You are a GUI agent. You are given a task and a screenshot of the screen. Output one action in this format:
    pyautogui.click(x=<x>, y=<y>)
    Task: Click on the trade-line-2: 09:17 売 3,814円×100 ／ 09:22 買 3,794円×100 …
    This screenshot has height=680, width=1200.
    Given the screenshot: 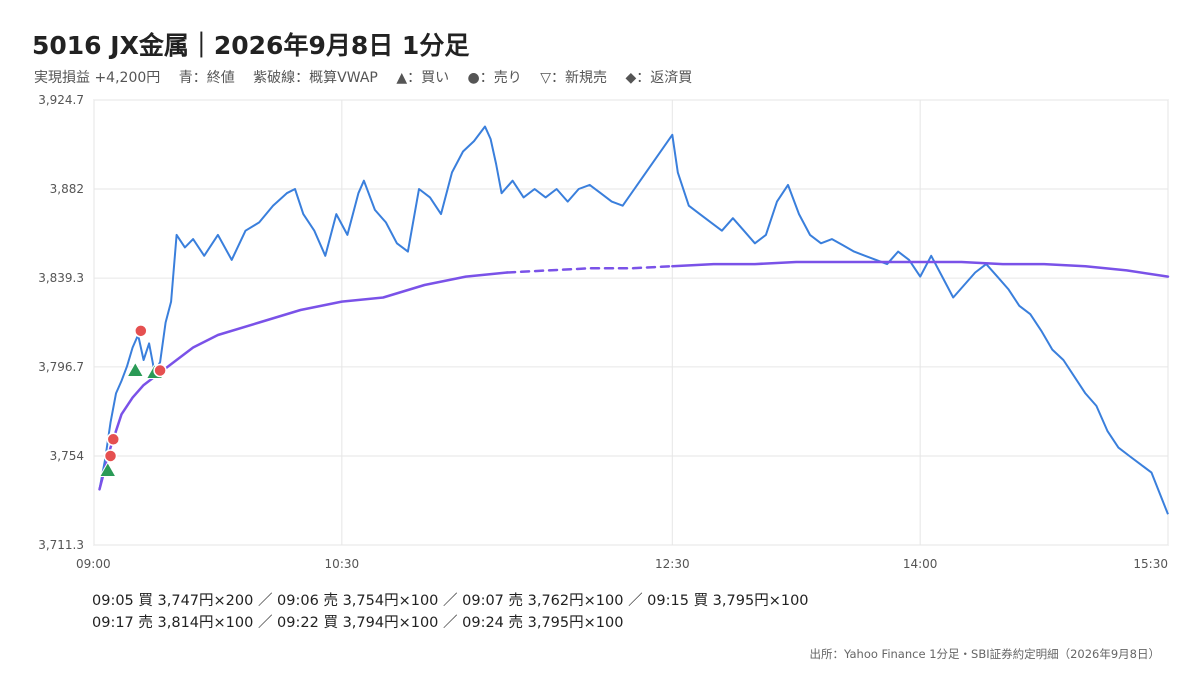 What is the action you would take?
    pyautogui.click(x=358, y=623)
    